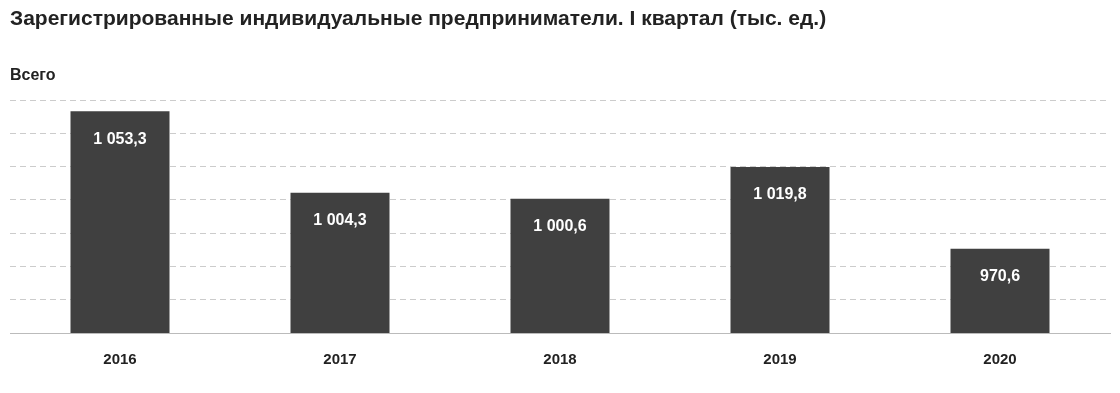 This screenshot has width=1120, height=393. Describe the element at coordinates (1000, 359) in the screenshot. I see `x-tick-label: 2020` at that location.